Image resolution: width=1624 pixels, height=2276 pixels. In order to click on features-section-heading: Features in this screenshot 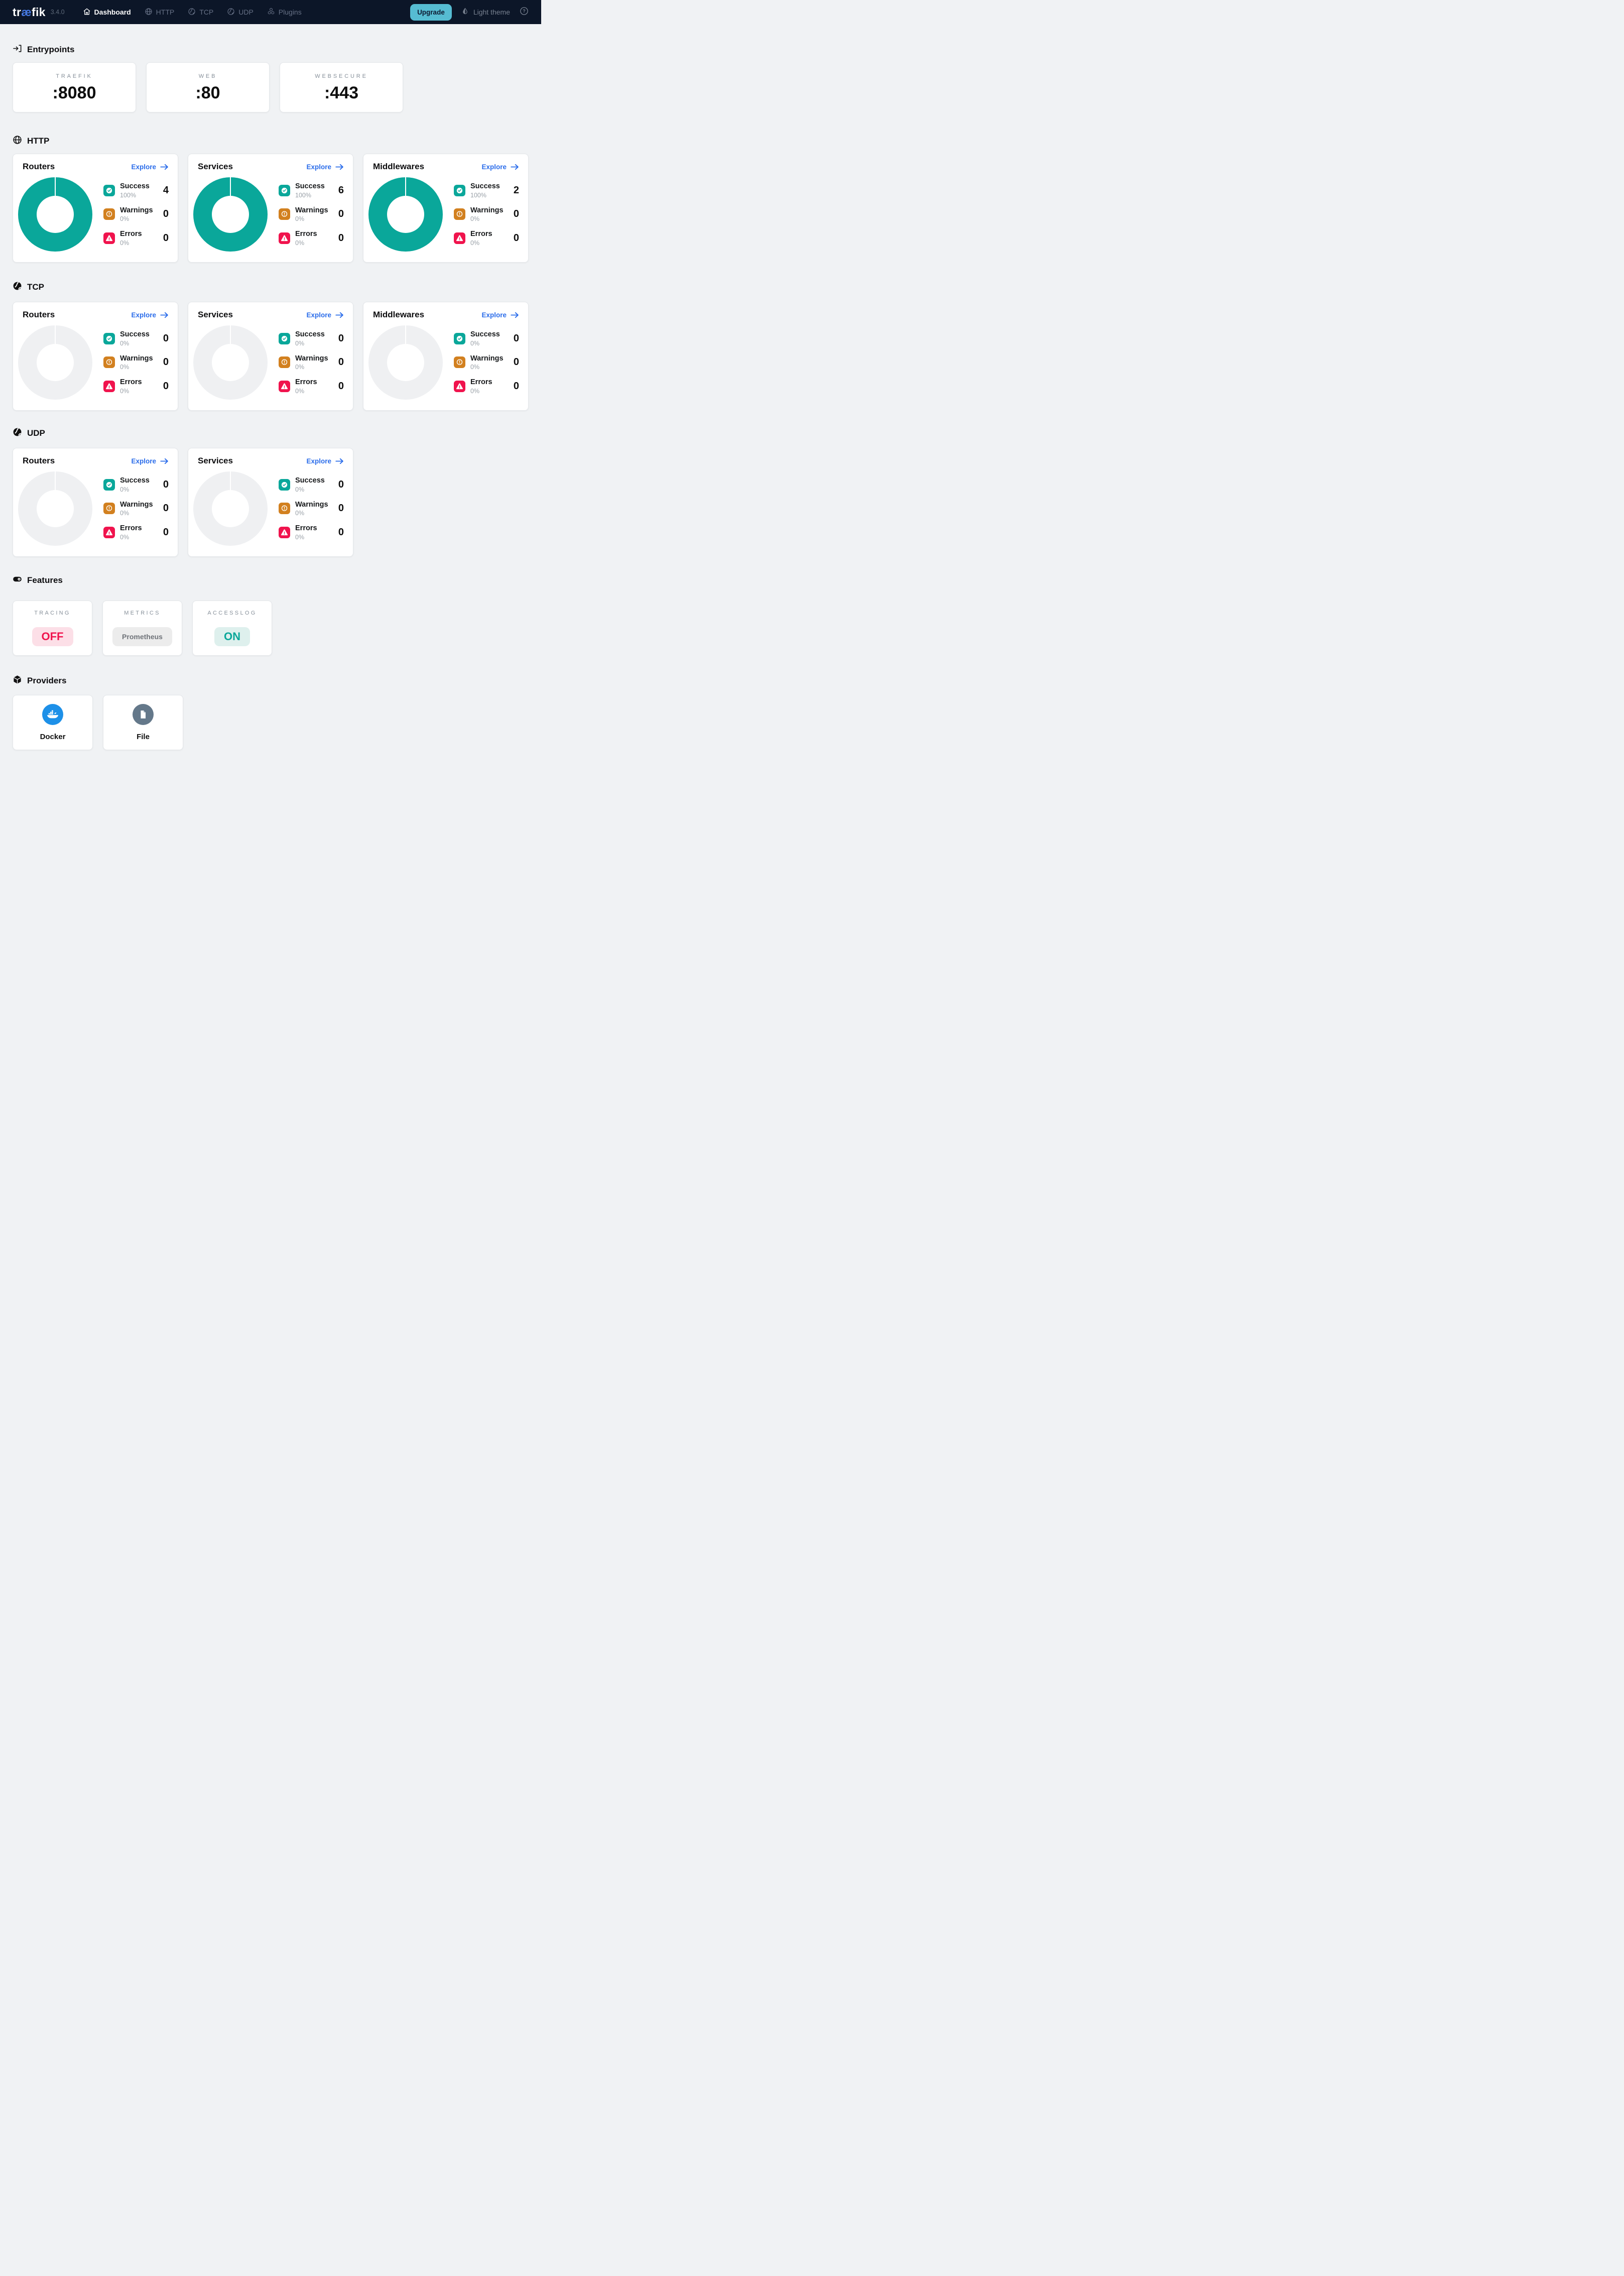, I will do `click(271, 580)`.